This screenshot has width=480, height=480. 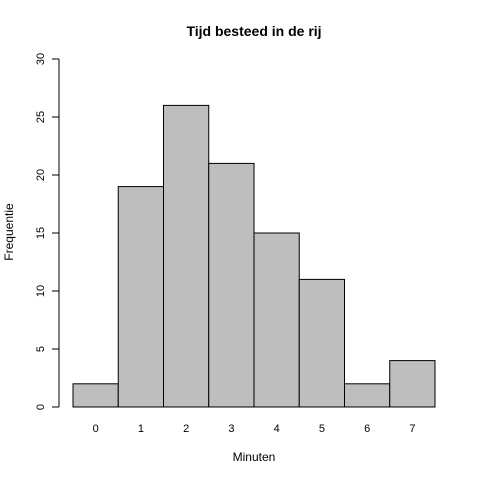 I want to click on x-tick-label: 2, so click(x=186, y=429).